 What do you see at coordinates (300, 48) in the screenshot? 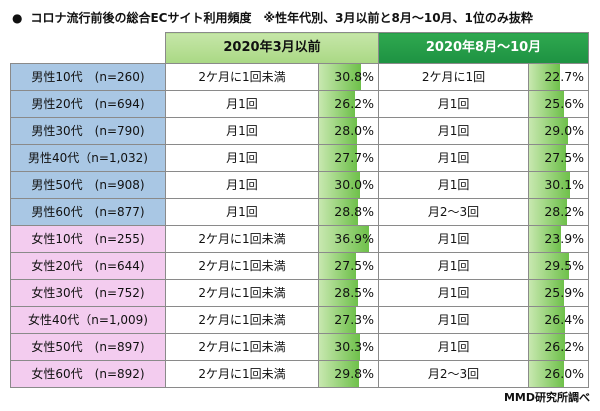
I see `table-header-row: 2020年3月以前 2020年8月～10月` at bounding box center [300, 48].